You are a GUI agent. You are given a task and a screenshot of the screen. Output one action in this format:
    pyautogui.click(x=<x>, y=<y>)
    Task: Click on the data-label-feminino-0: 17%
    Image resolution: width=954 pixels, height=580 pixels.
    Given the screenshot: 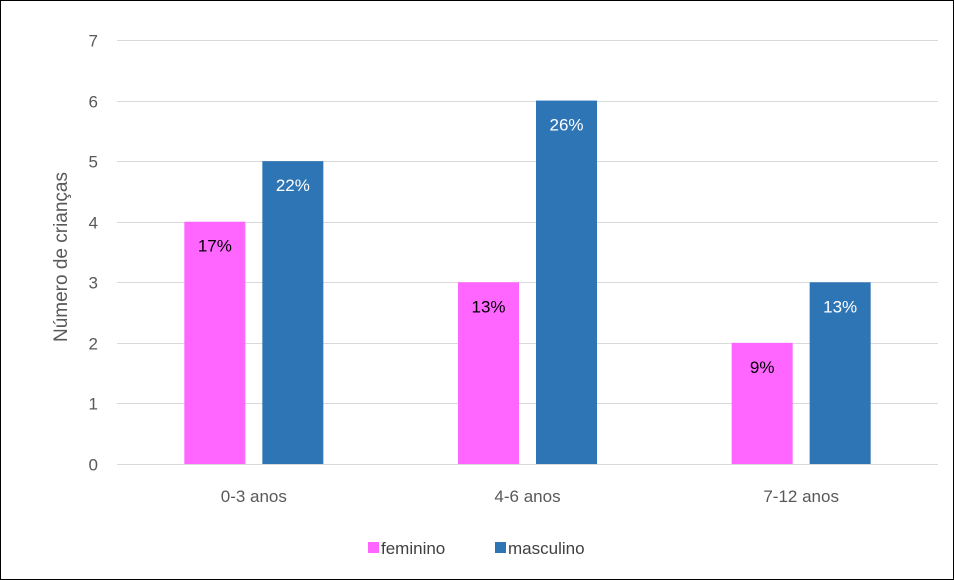 What is the action you would take?
    pyautogui.click(x=215, y=246)
    